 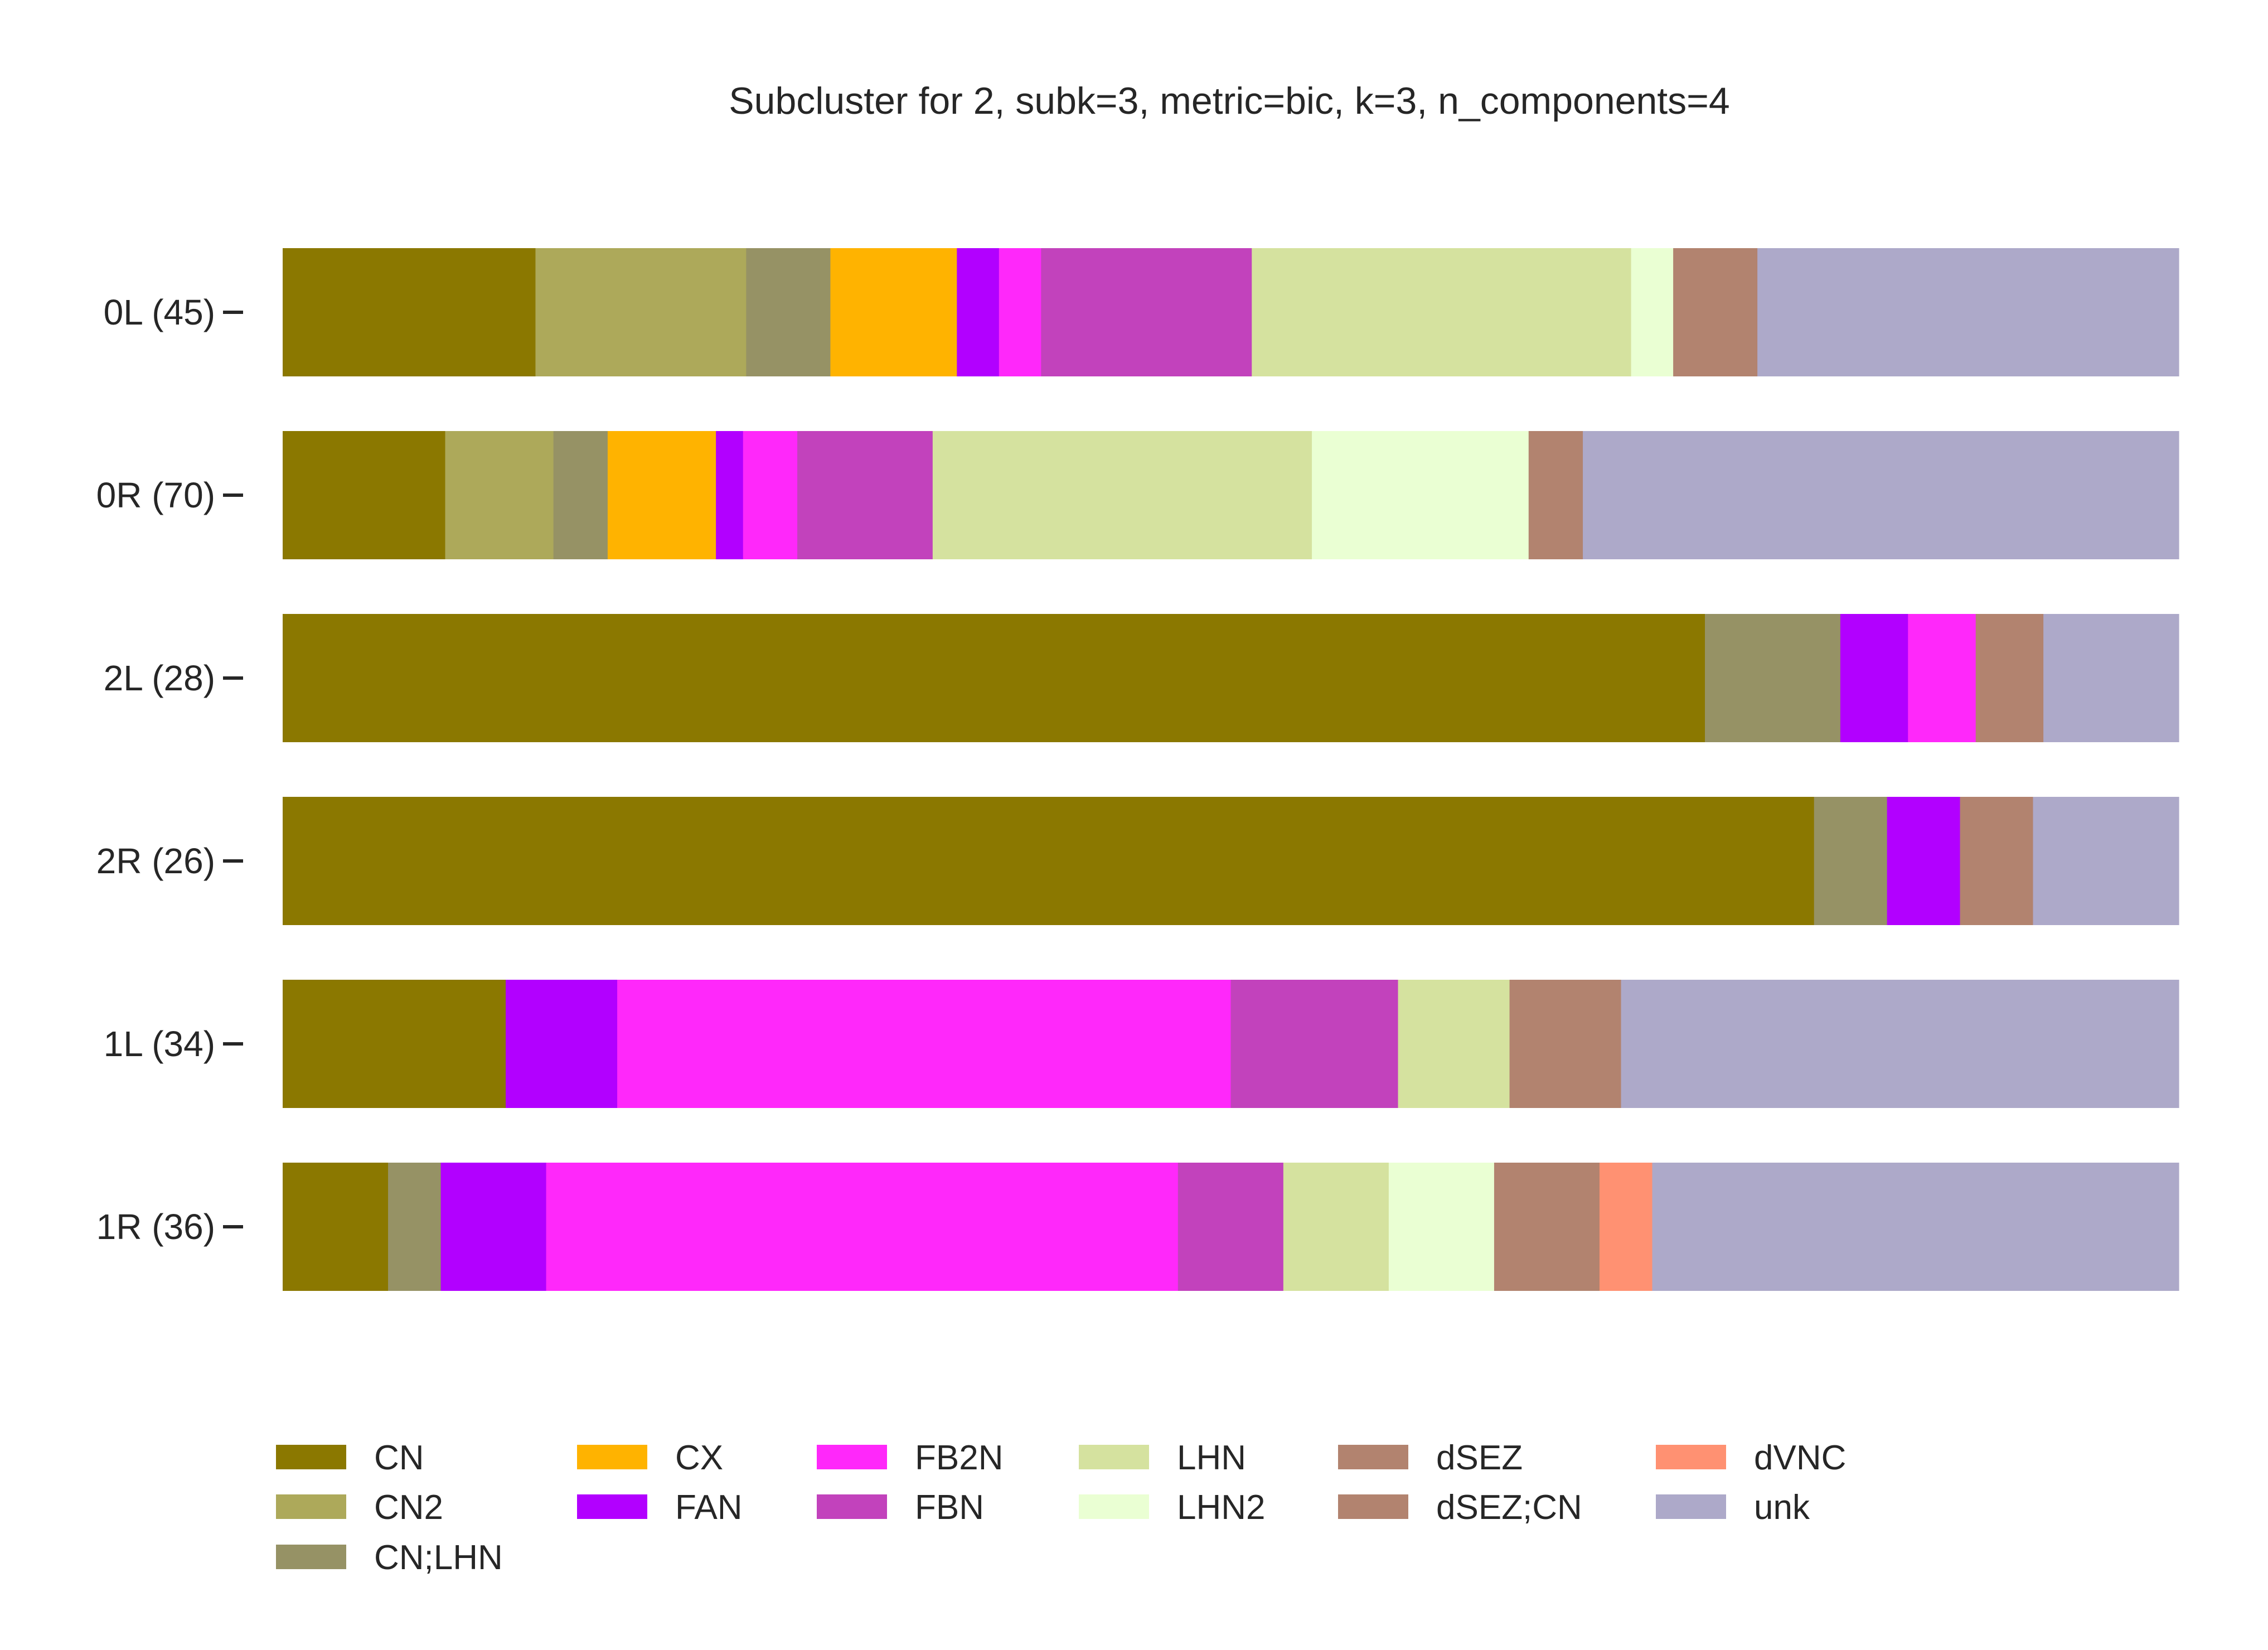 What do you see at coordinates (408, 1507) in the screenshot?
I see `legend-label: CN2` at bounding box center [408, 1507].